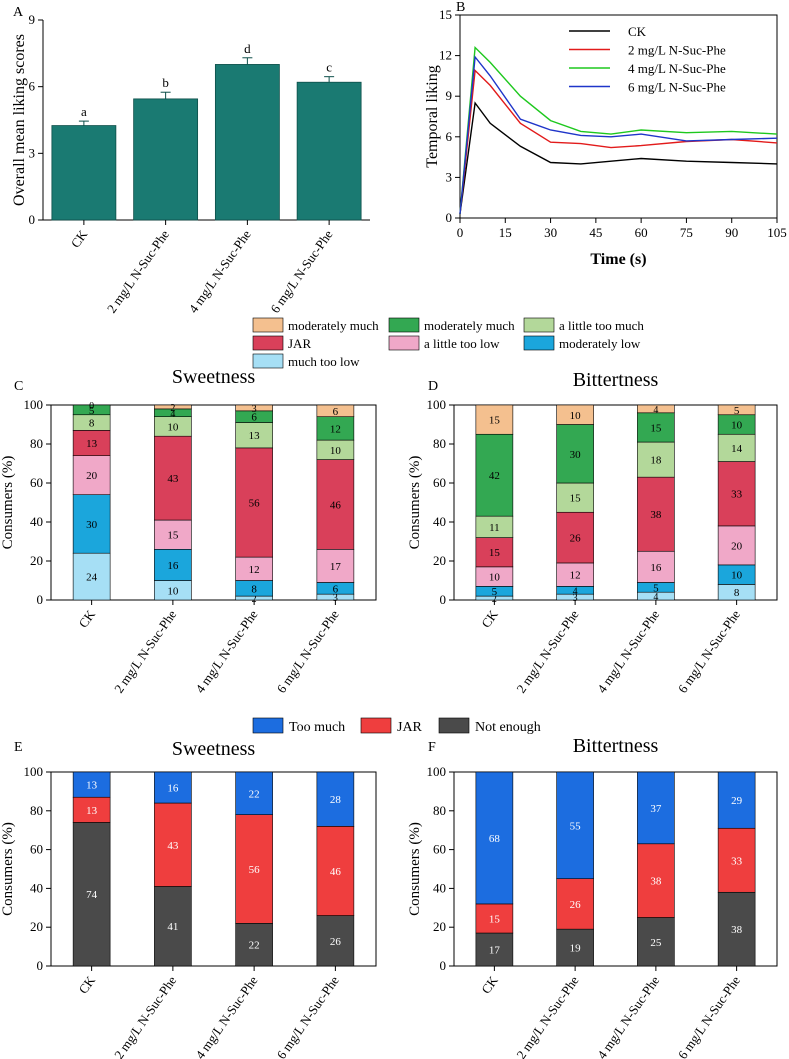 The height and width of the screenshot is (1059, 789). What do you see at coordinates (495, 421) in the screenshot?
I see `panel-d-data-label: 15` at bounding box center [495, 421].